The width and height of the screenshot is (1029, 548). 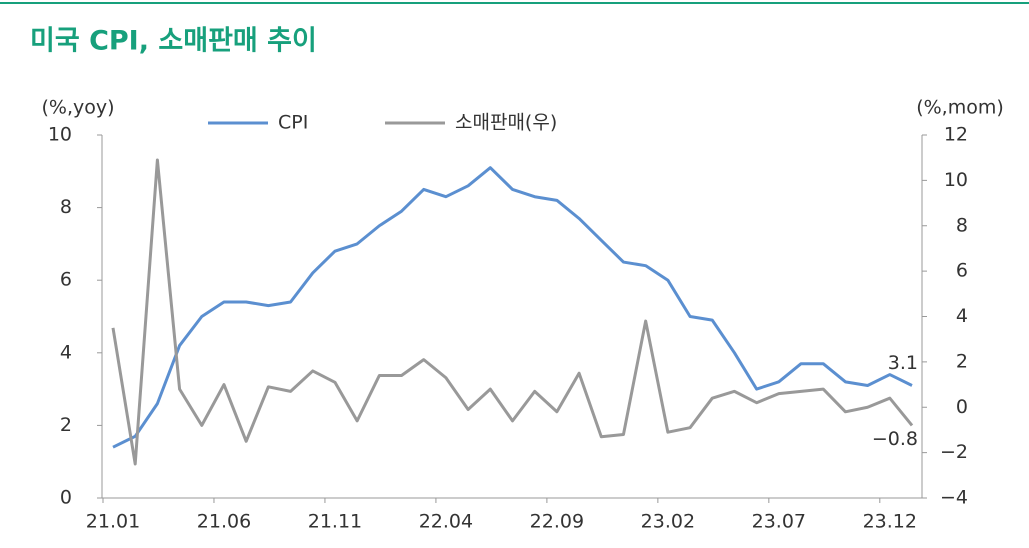 What do you see at coordinates (956, 135) in the screenshot?
I see `y2-tick-label: 12` at bounding box center [956, 135].